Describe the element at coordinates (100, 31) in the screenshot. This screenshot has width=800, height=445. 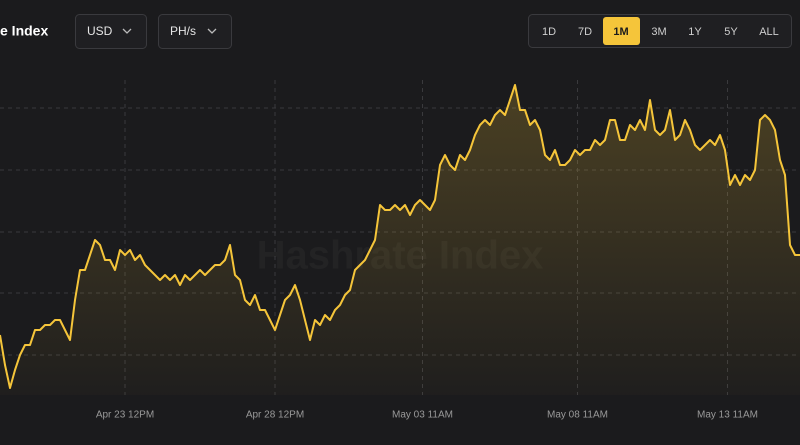
I see `dropdown-label: USD` at that location.